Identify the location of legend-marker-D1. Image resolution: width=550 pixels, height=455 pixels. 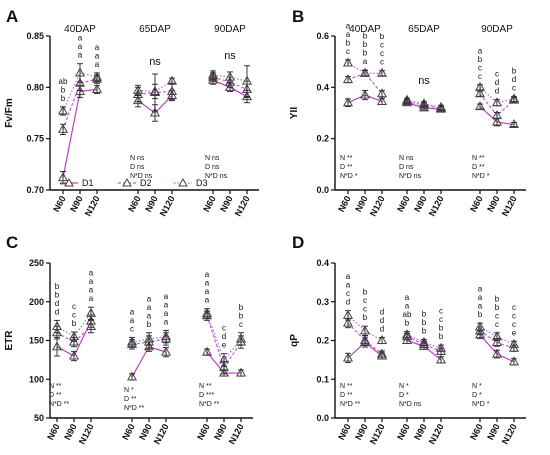
(69, 182).